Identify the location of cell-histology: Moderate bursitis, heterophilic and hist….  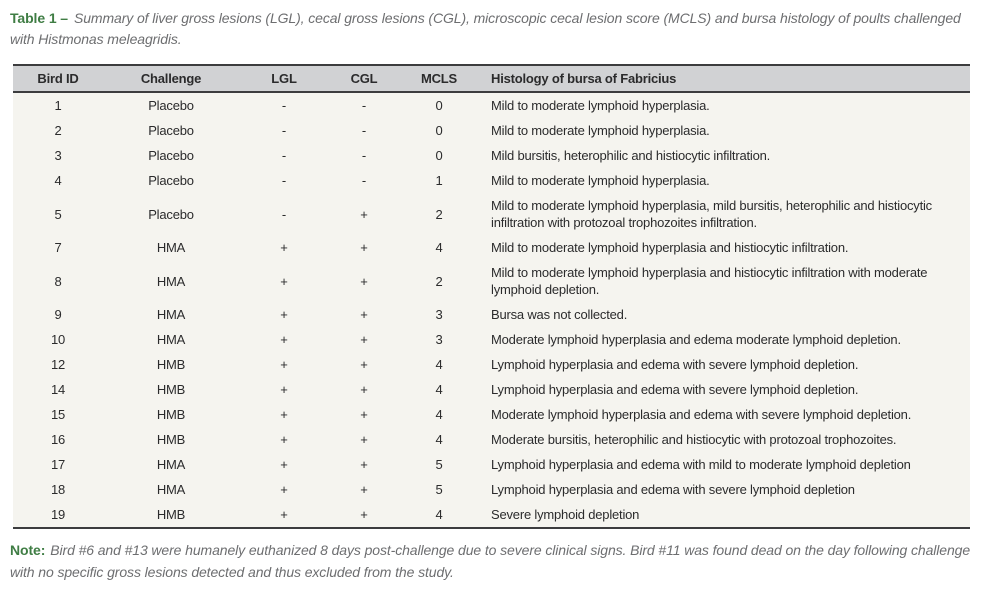
(694, 439).